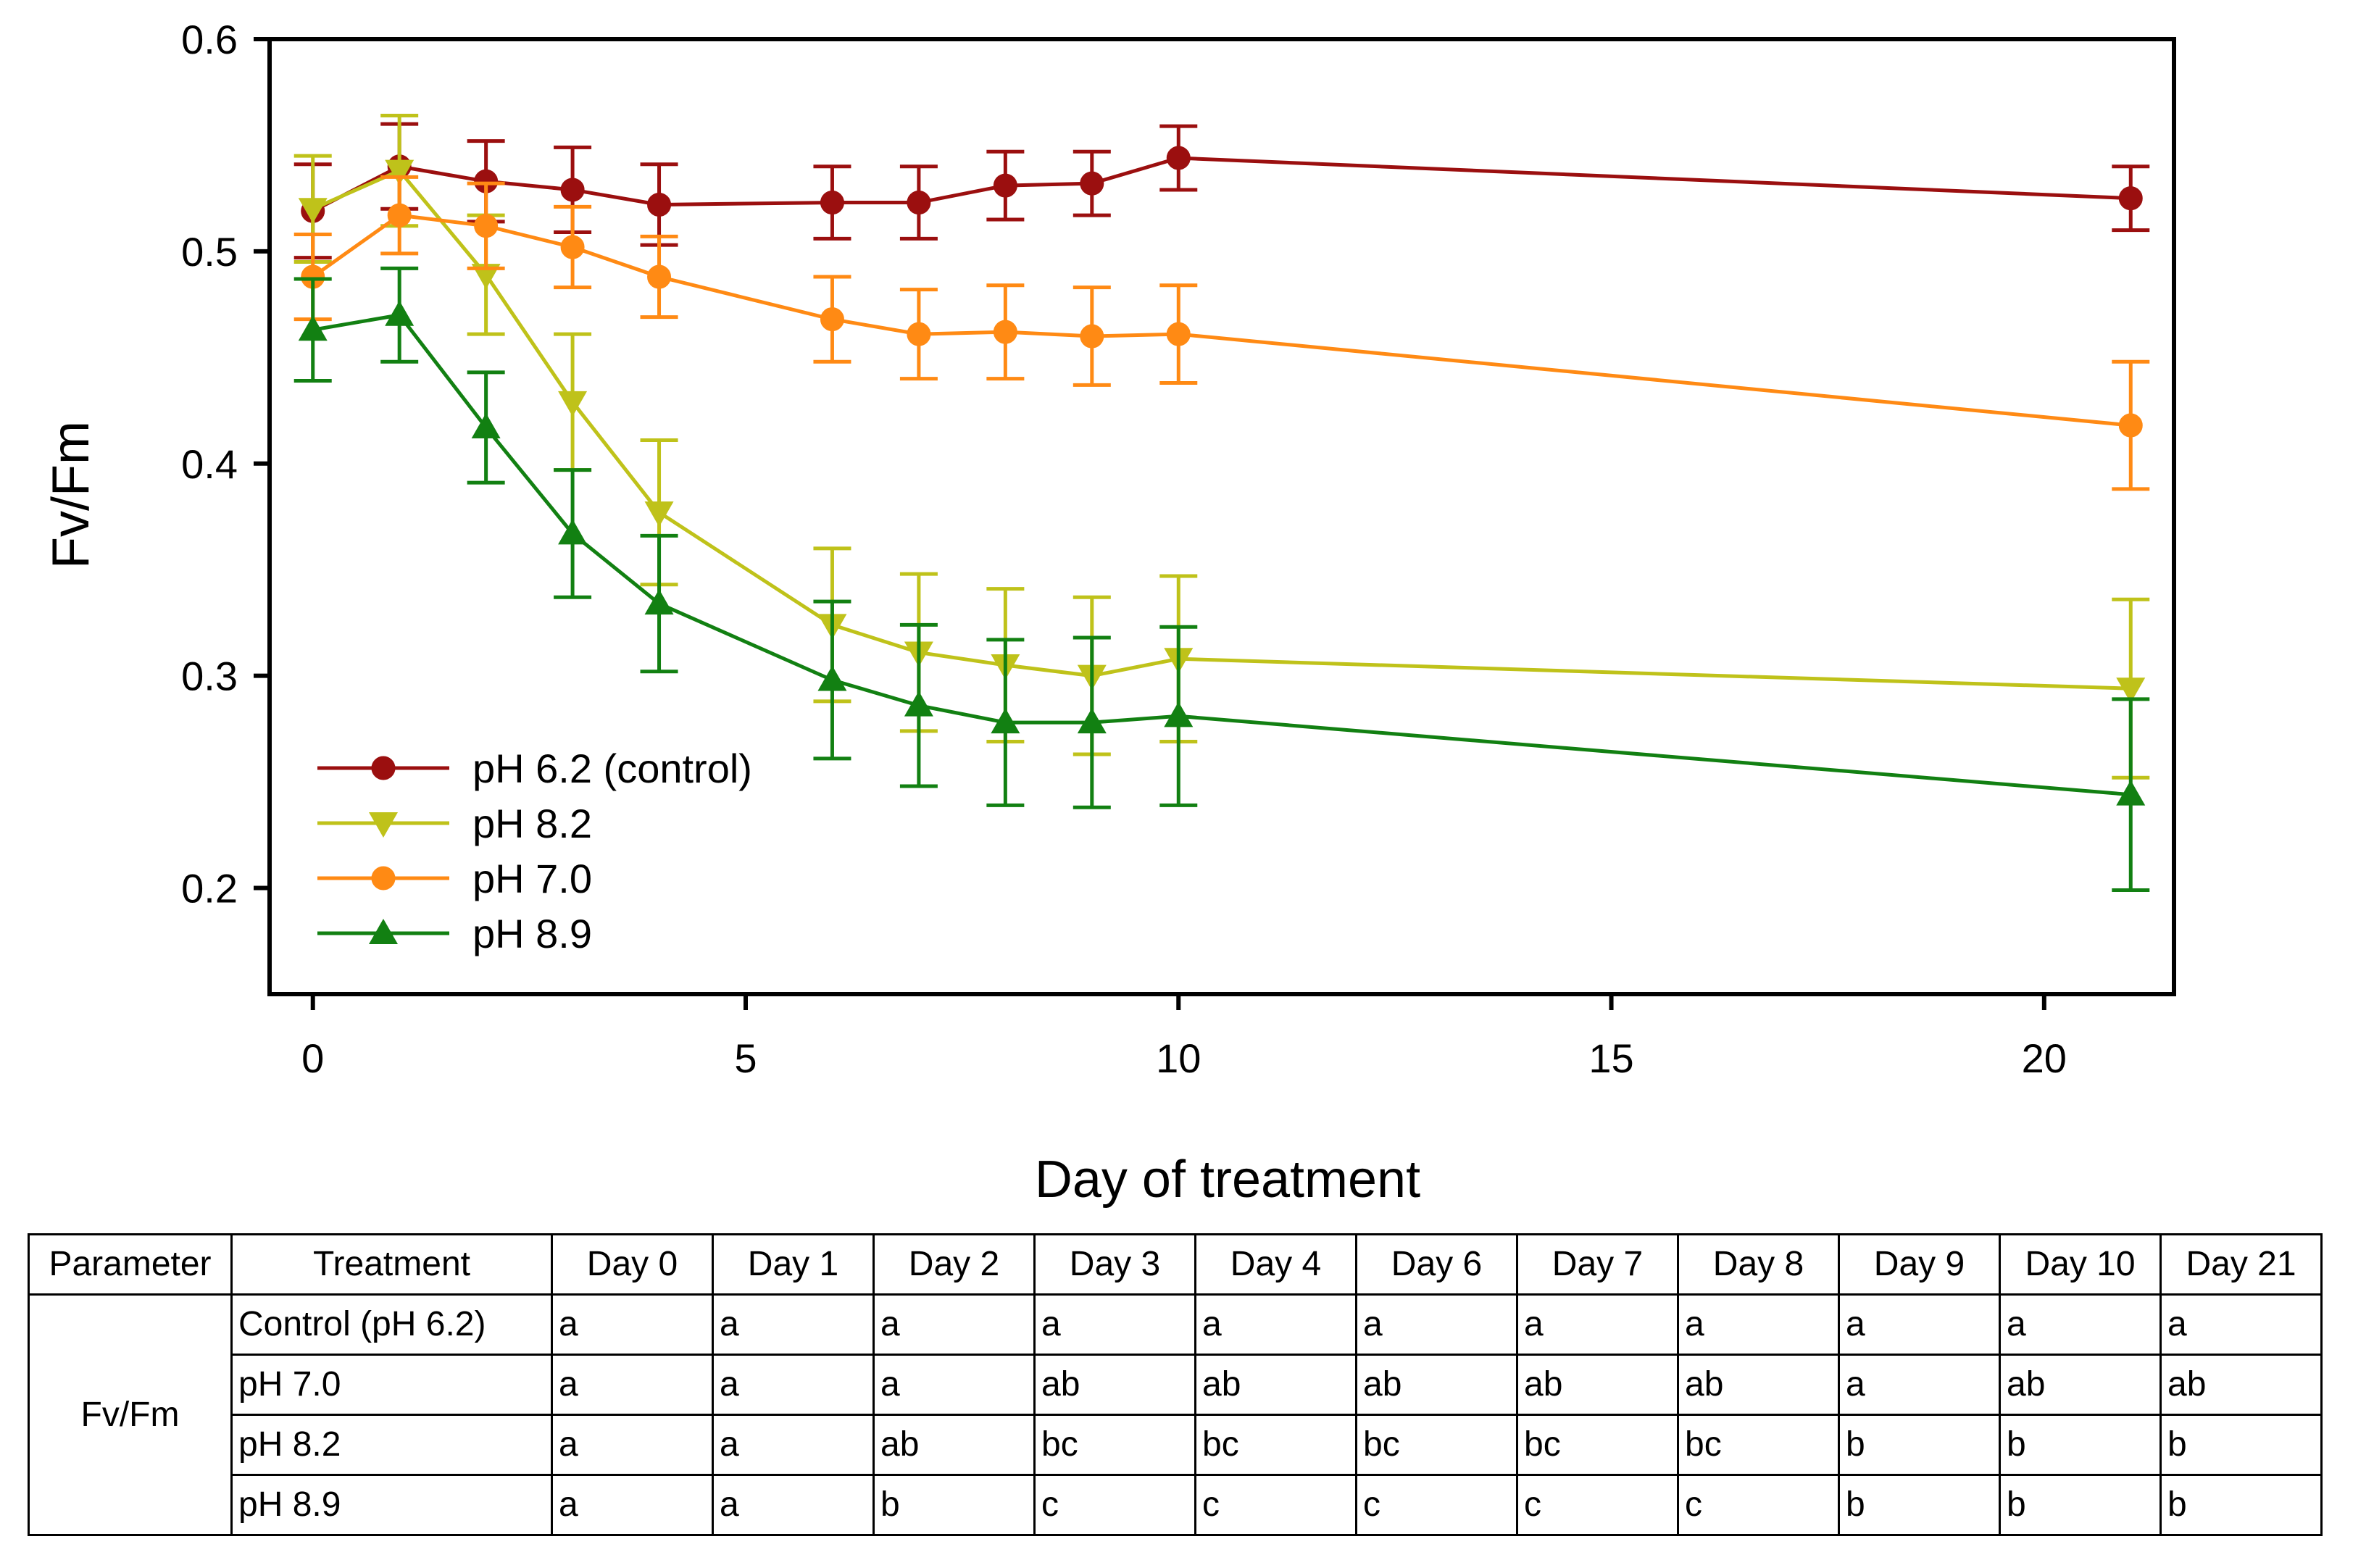 Image resolution: width=2374 pixels, height=1568 pixels. I want to click on treatment-cell: pH 7.0, so click(391, 1385).